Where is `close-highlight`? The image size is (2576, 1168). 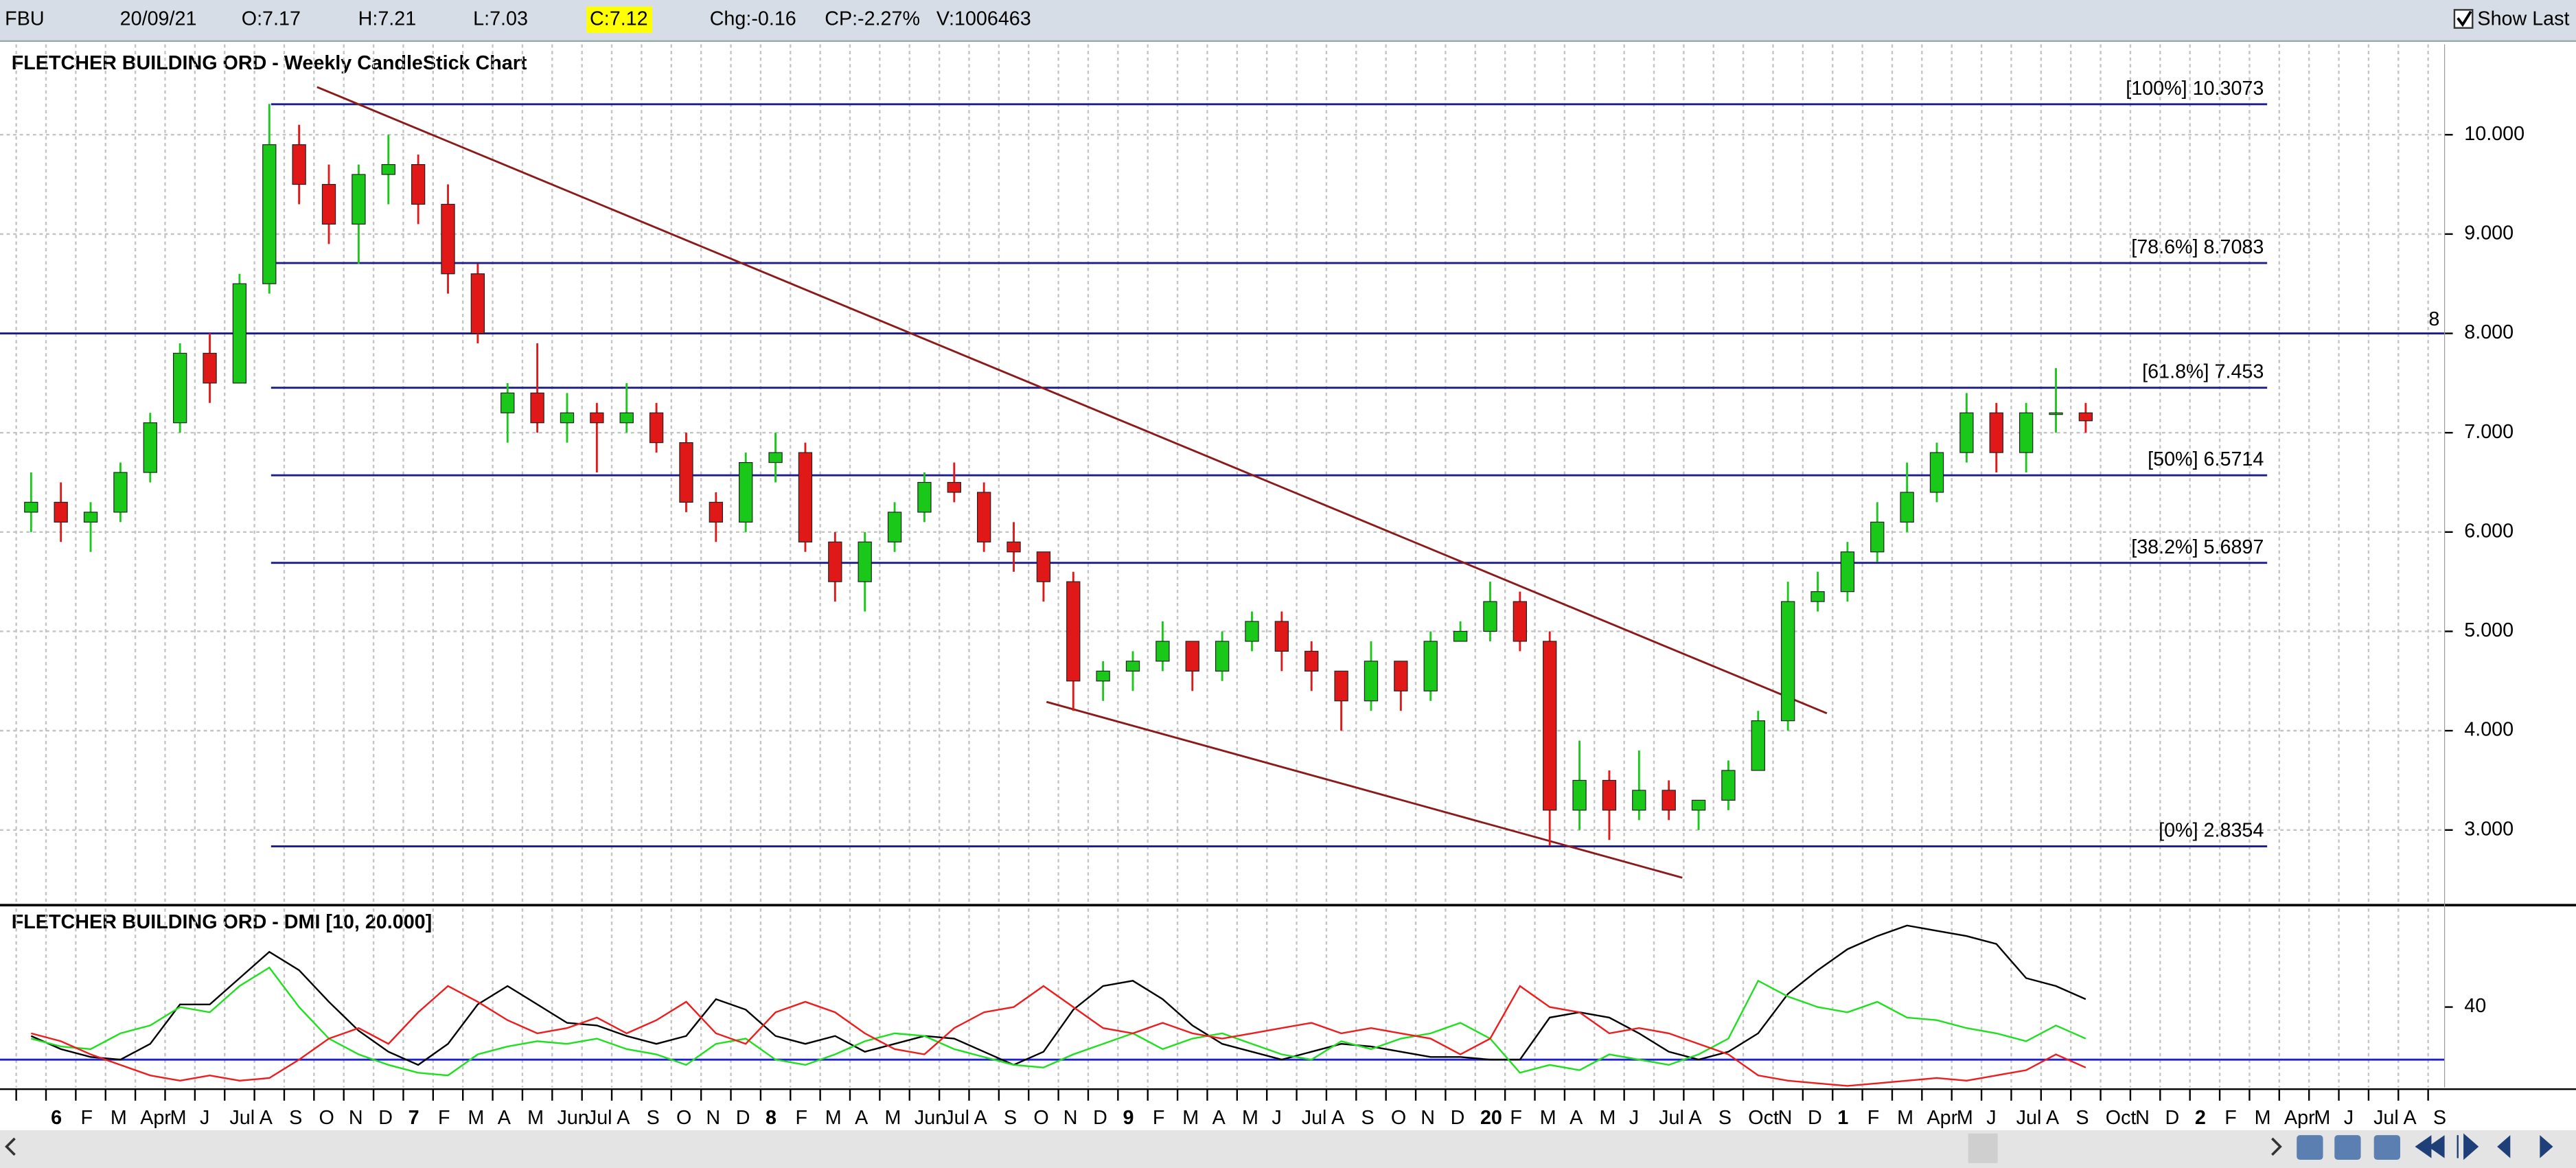 close-highlight is located at coordinates (619, 19).